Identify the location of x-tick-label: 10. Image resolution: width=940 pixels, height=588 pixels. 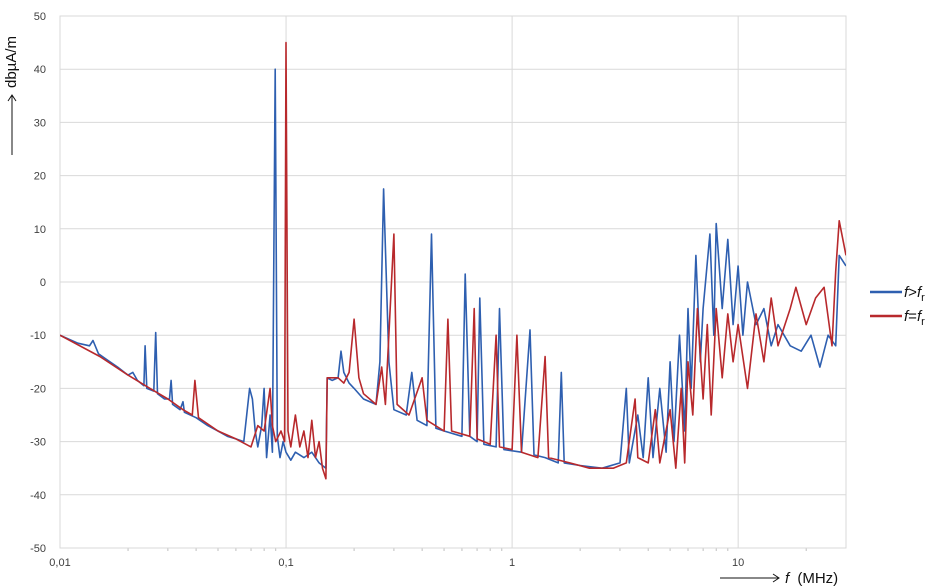
(738, 563).